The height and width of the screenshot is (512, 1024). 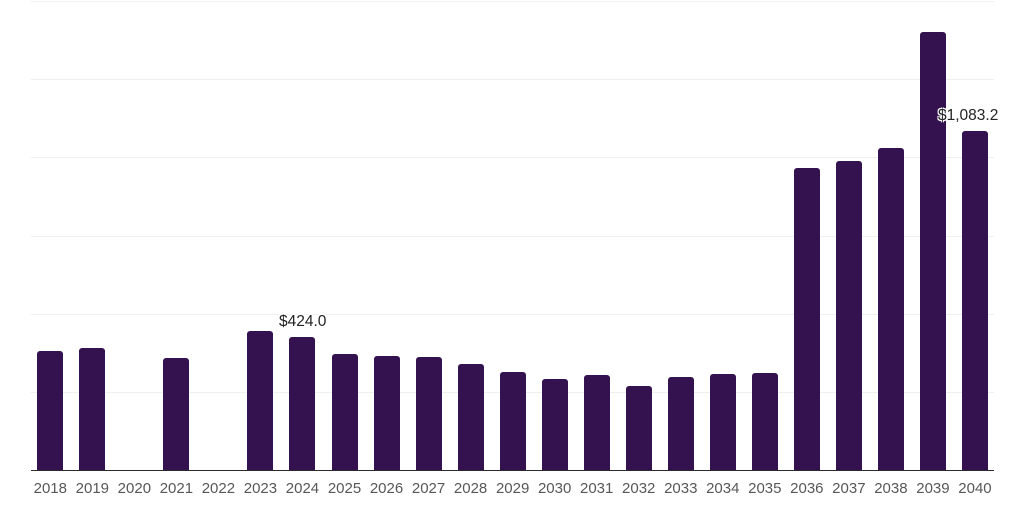 What do you see at coordinates (554, 424) in the screenshot?
I see `bar-2030` at bounding box center [554, 424].